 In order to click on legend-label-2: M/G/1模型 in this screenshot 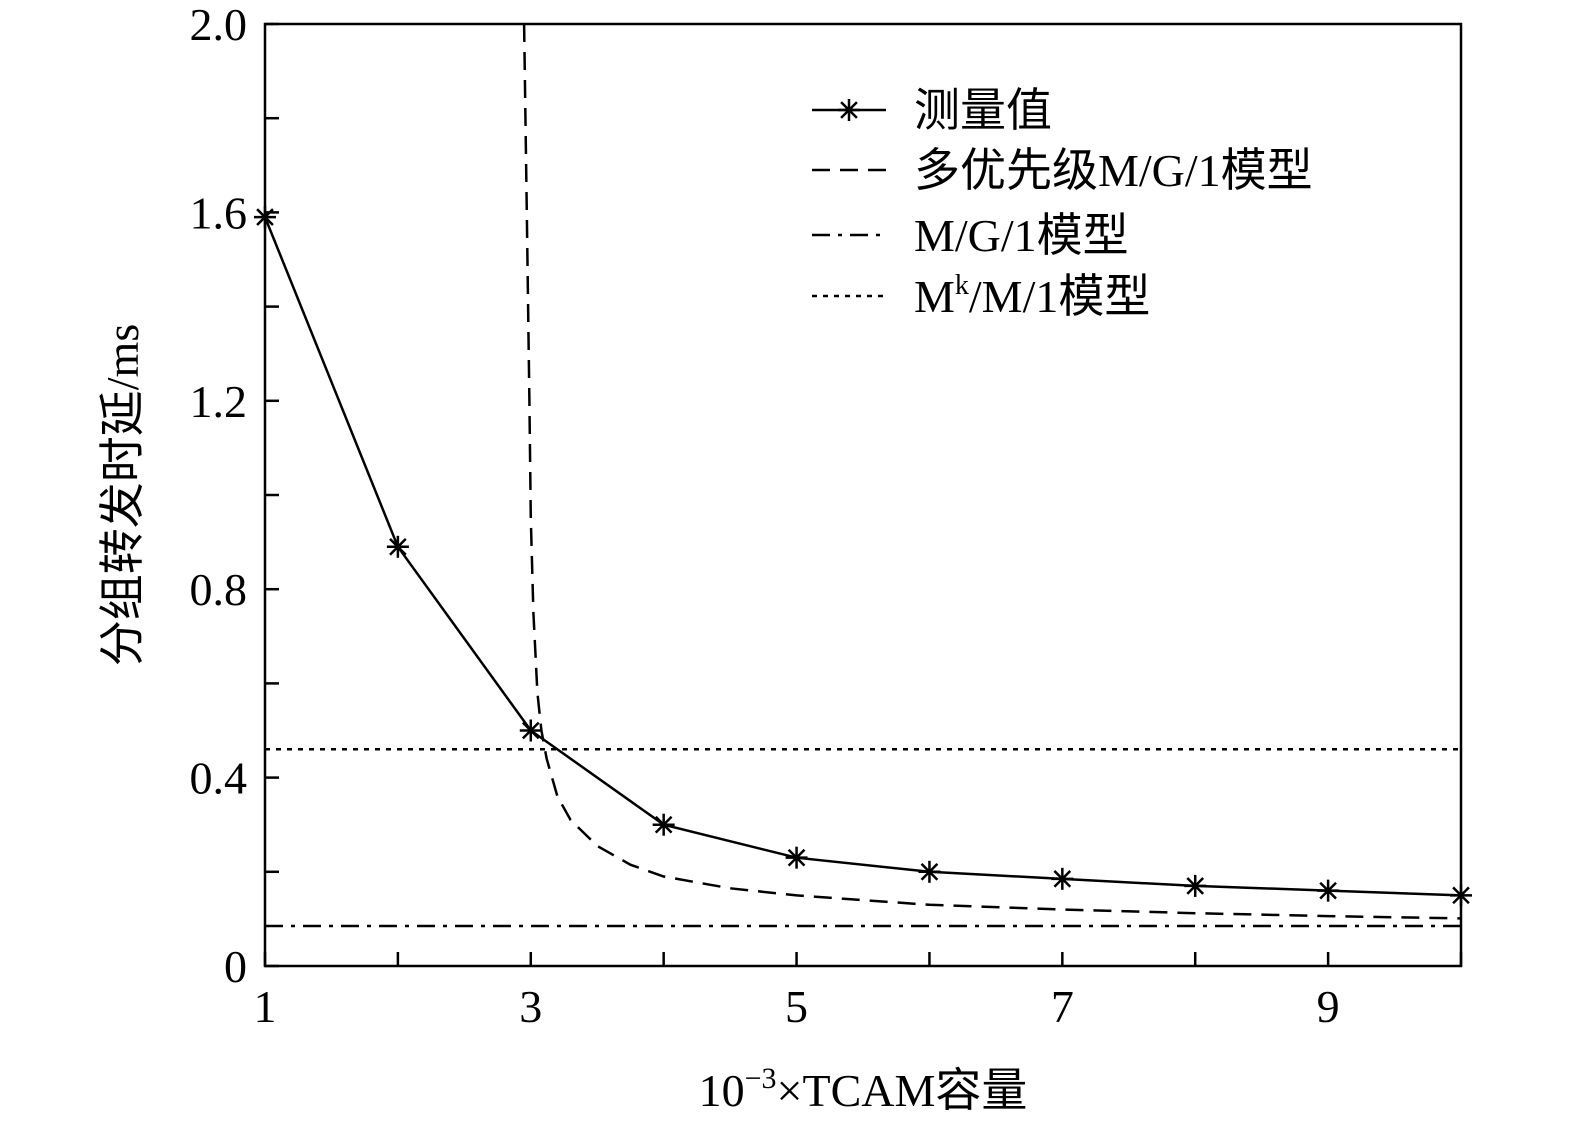, I will do `click(1021, 235)`.